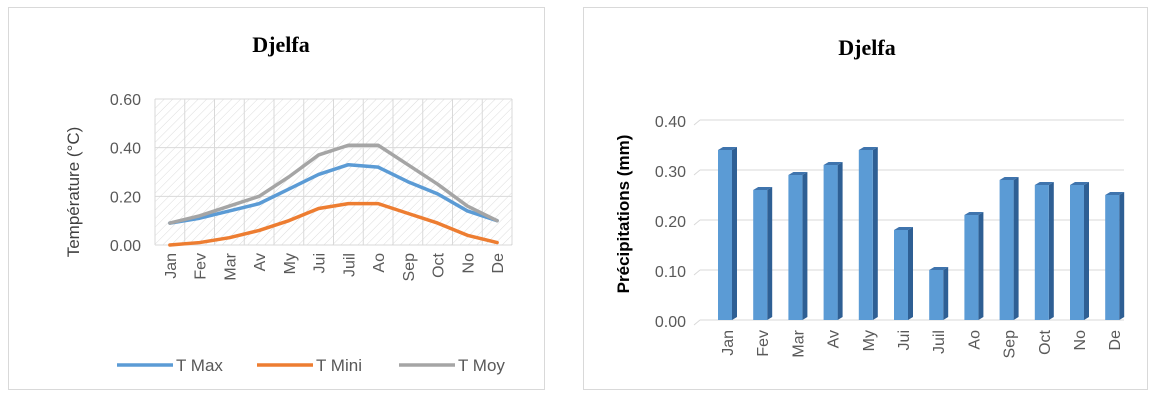  What do you see at coordinates (125, 100) in the screenshot?
I see `y-tick-label: 0.60` at bounding box center [125, 100].